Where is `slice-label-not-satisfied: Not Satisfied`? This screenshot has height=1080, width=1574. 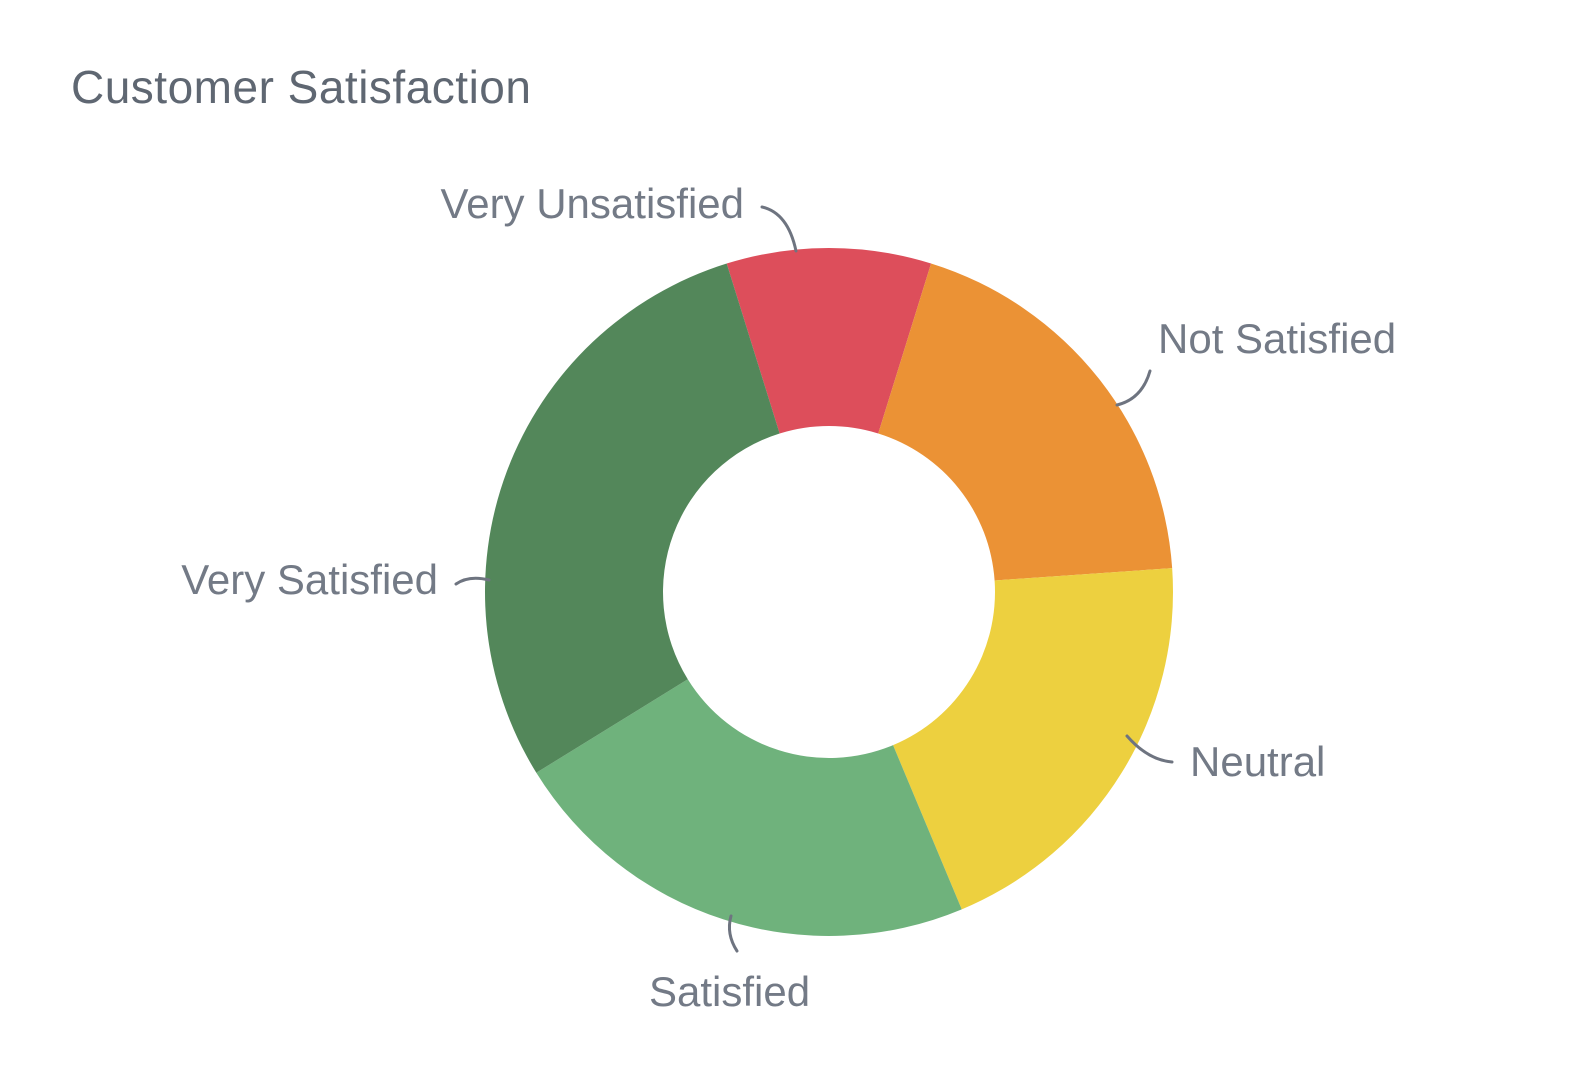 slice-label-not-satisfied: Not Satisfied is located at coordinates (1277, 338).